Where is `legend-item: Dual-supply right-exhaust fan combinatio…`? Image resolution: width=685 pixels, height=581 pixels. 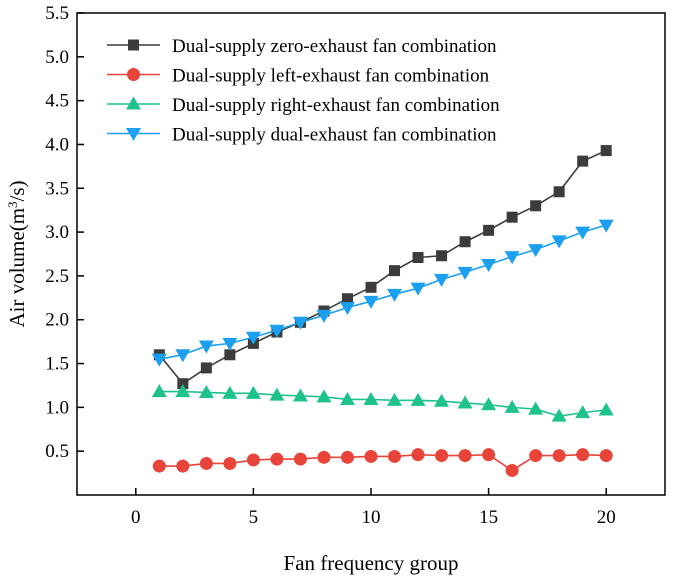
legend-item: Dual-supply right-exhaust fan combinatio… is located at coordinates (303, 105).